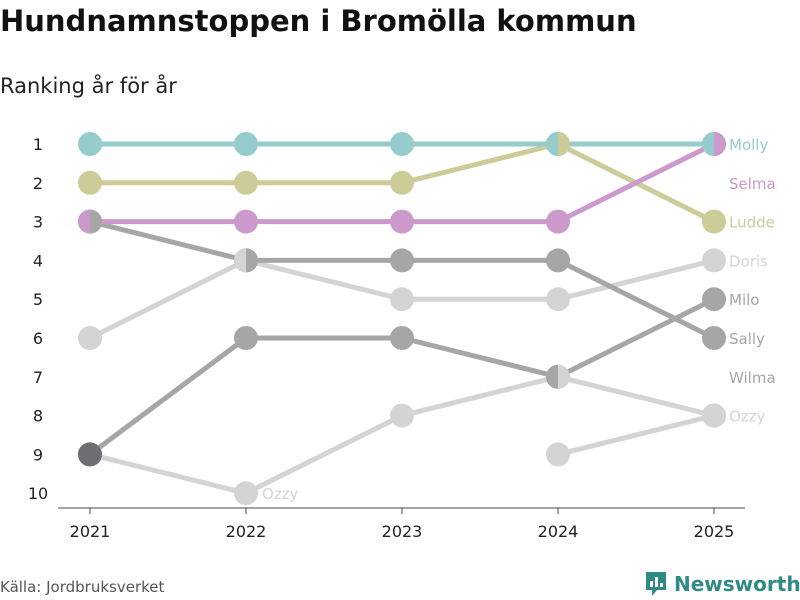  What do you see at coordinates (38, 377) in the screenshot?
I see `y-tick-label: 7` at bounding box center [38, 377].